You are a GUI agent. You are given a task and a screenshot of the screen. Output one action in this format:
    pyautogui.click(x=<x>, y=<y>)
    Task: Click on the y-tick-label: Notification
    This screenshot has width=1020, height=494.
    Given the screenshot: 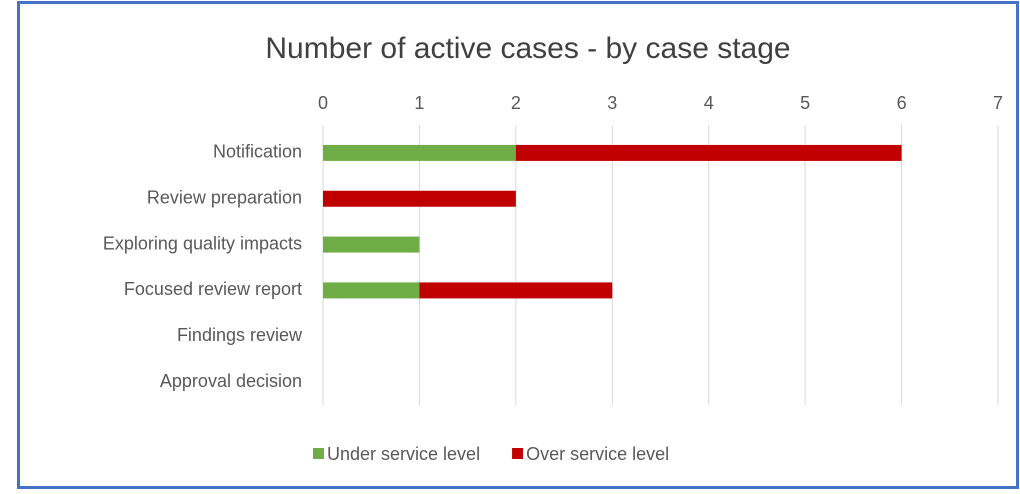 What is the action you would take?
    pyautogui.click(x=257, y=152)
    